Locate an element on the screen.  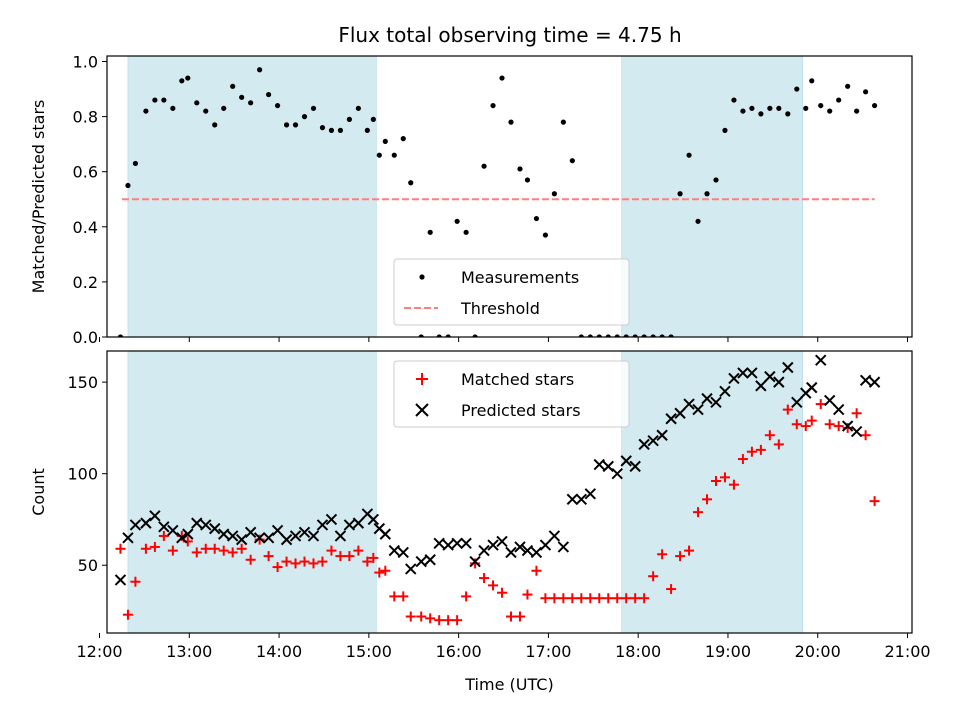
x-tick-label: 16:00 is located at coordinates (459, 651).